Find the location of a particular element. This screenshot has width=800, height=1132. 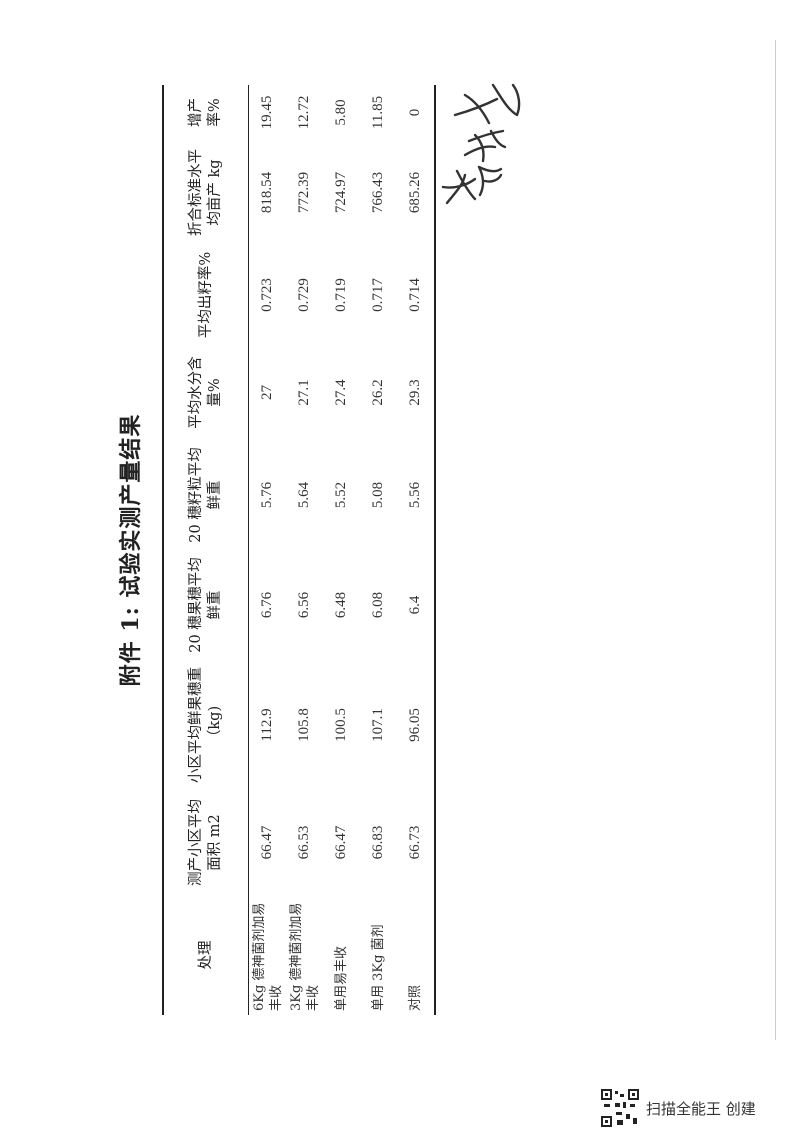

value-cell: 6.48 is located at coordinates (341, 605).